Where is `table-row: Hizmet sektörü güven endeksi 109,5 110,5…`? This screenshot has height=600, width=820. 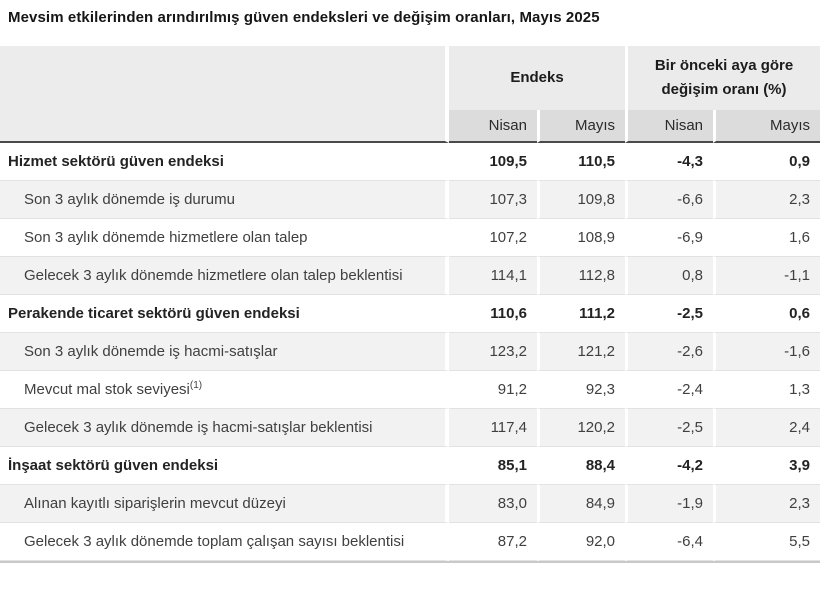 table-row: Hizmet sektörü güven endeksi 109,5 110,5… is located at coordinates (410, 162).